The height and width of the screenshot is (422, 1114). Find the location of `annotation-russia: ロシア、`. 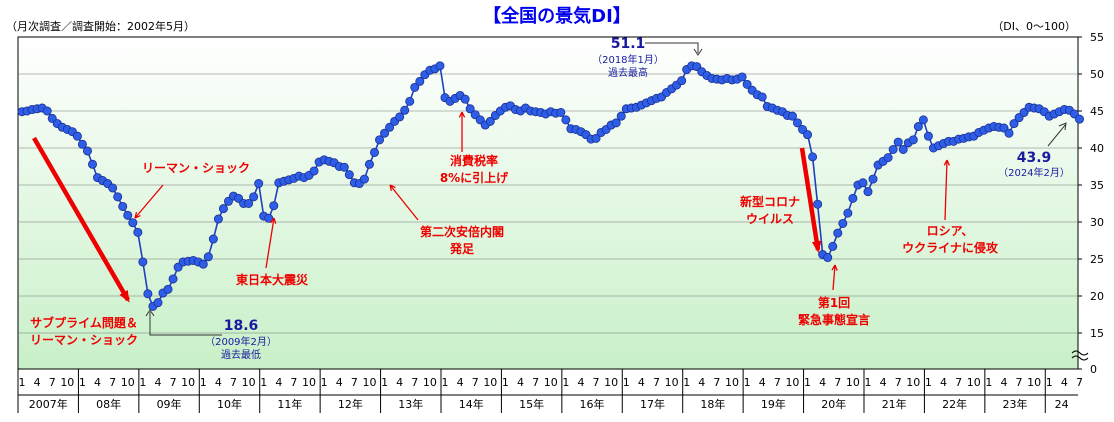

annotation-russia: ロシア、 is located at coordinates (950, 231).